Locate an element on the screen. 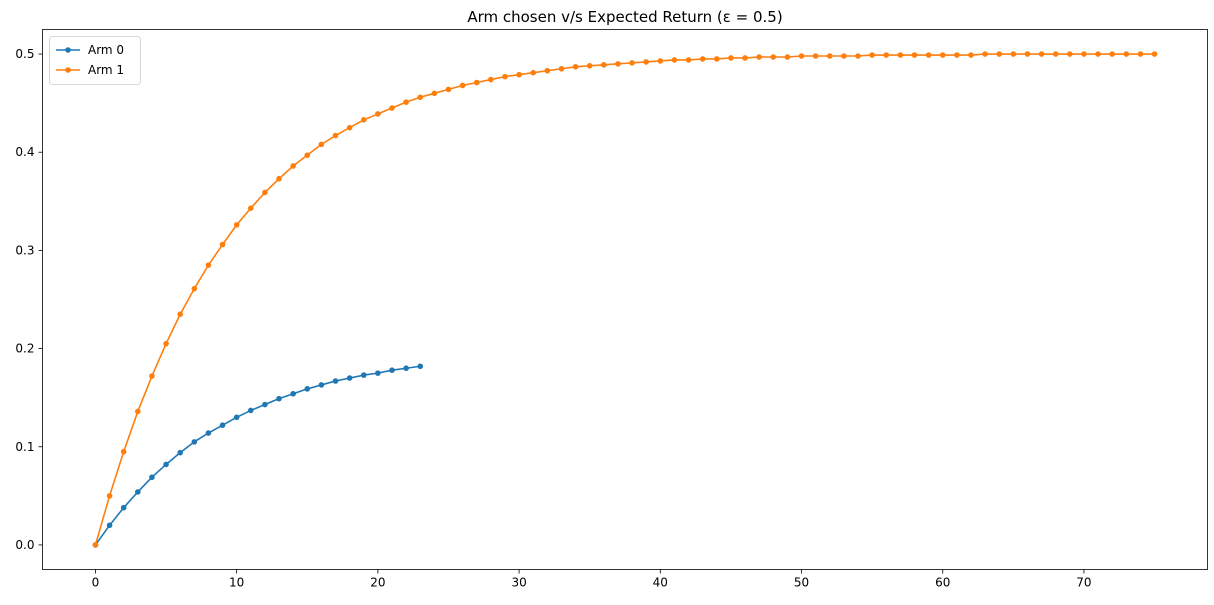 Image resolution: width=1214 pixels, height=605 pixels. x-axis: 0 10 20 30 40 50 60 70 is located at coordinates (592, 579).